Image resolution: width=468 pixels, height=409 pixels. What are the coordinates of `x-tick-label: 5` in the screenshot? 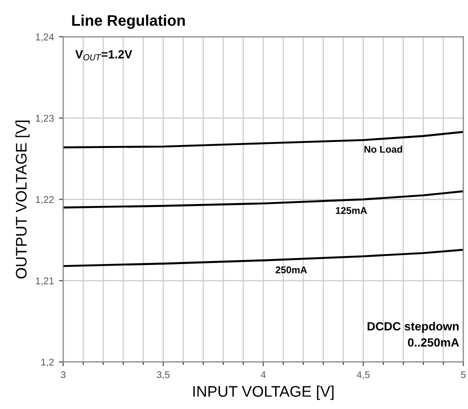 It's located at (463, 374).